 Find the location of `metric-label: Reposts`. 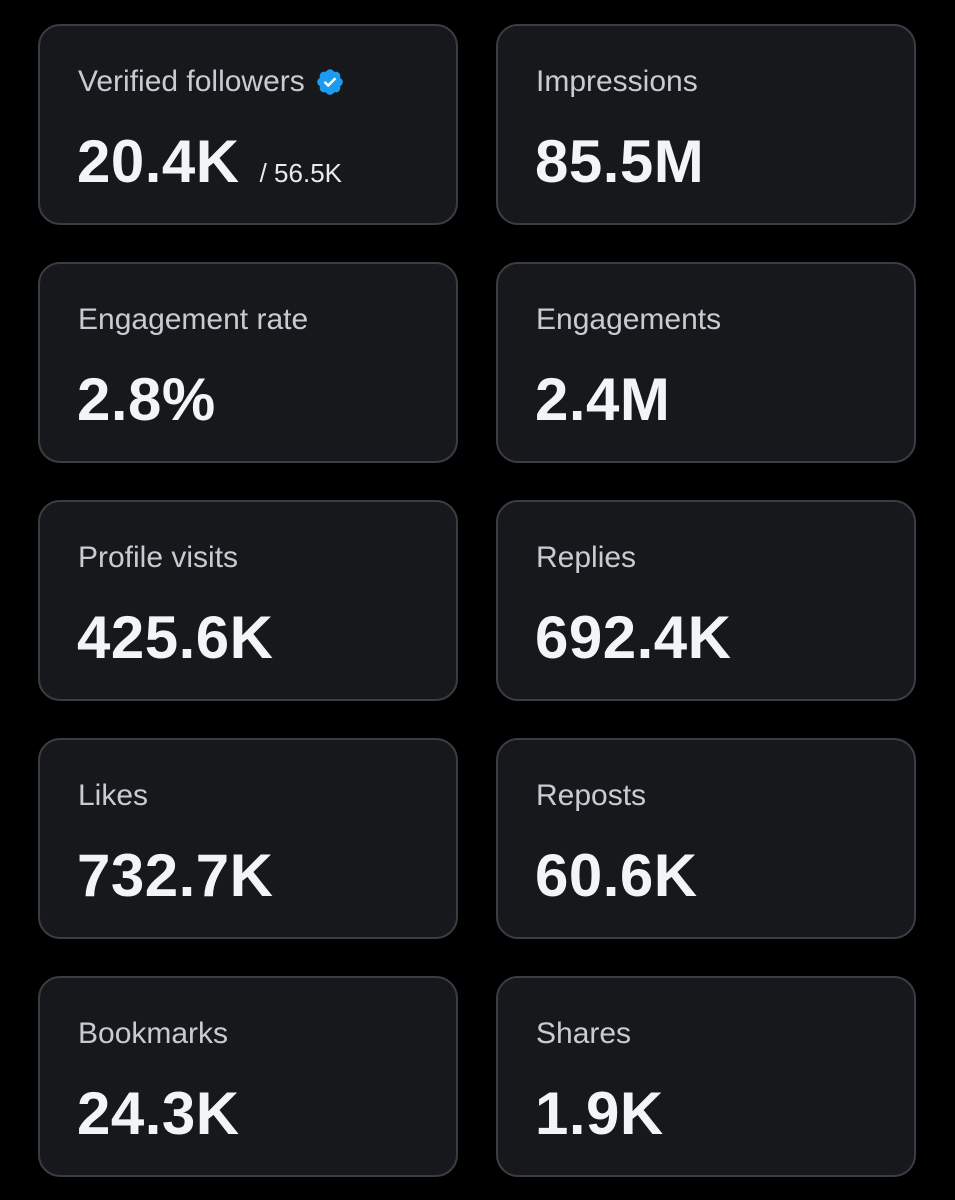

metric-label: Reposts is located at coordinates (591, 795).